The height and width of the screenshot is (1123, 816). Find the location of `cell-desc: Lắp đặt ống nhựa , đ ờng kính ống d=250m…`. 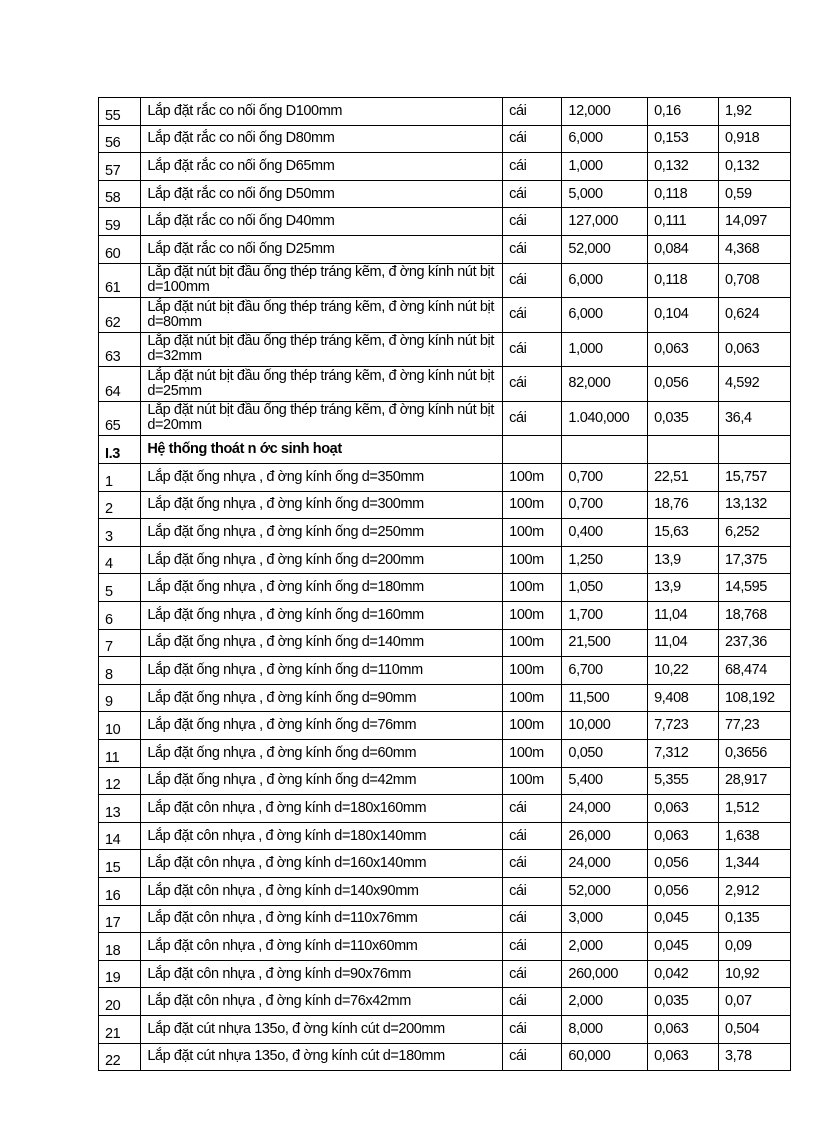

cell-desc: Lắp đặt ống nhựa , đ ờng kính ống d=250m… is located at coordinates (322, 532).